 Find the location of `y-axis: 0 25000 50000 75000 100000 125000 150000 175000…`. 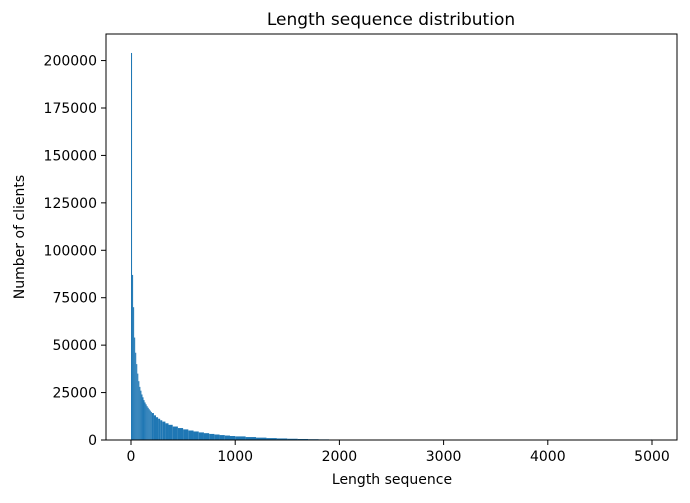

y-axis: 0 25000 50000 75000 100000 125000 150000 175000… is located at coordinates (75, 251).